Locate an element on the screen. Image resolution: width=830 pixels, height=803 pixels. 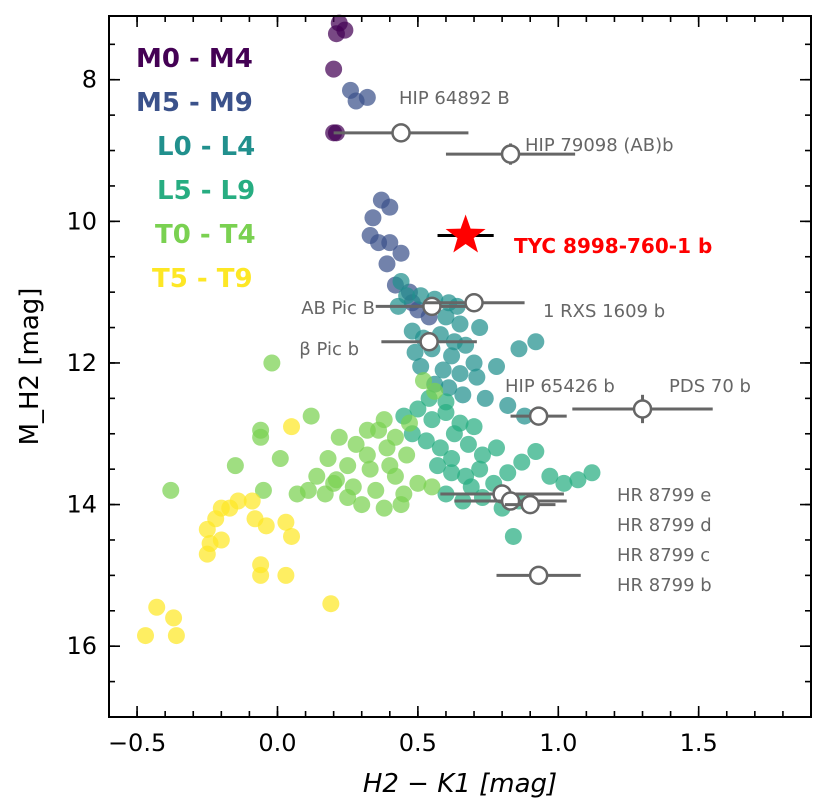
legend-entry: L5 - L9 is located at coordinates (206, 191).